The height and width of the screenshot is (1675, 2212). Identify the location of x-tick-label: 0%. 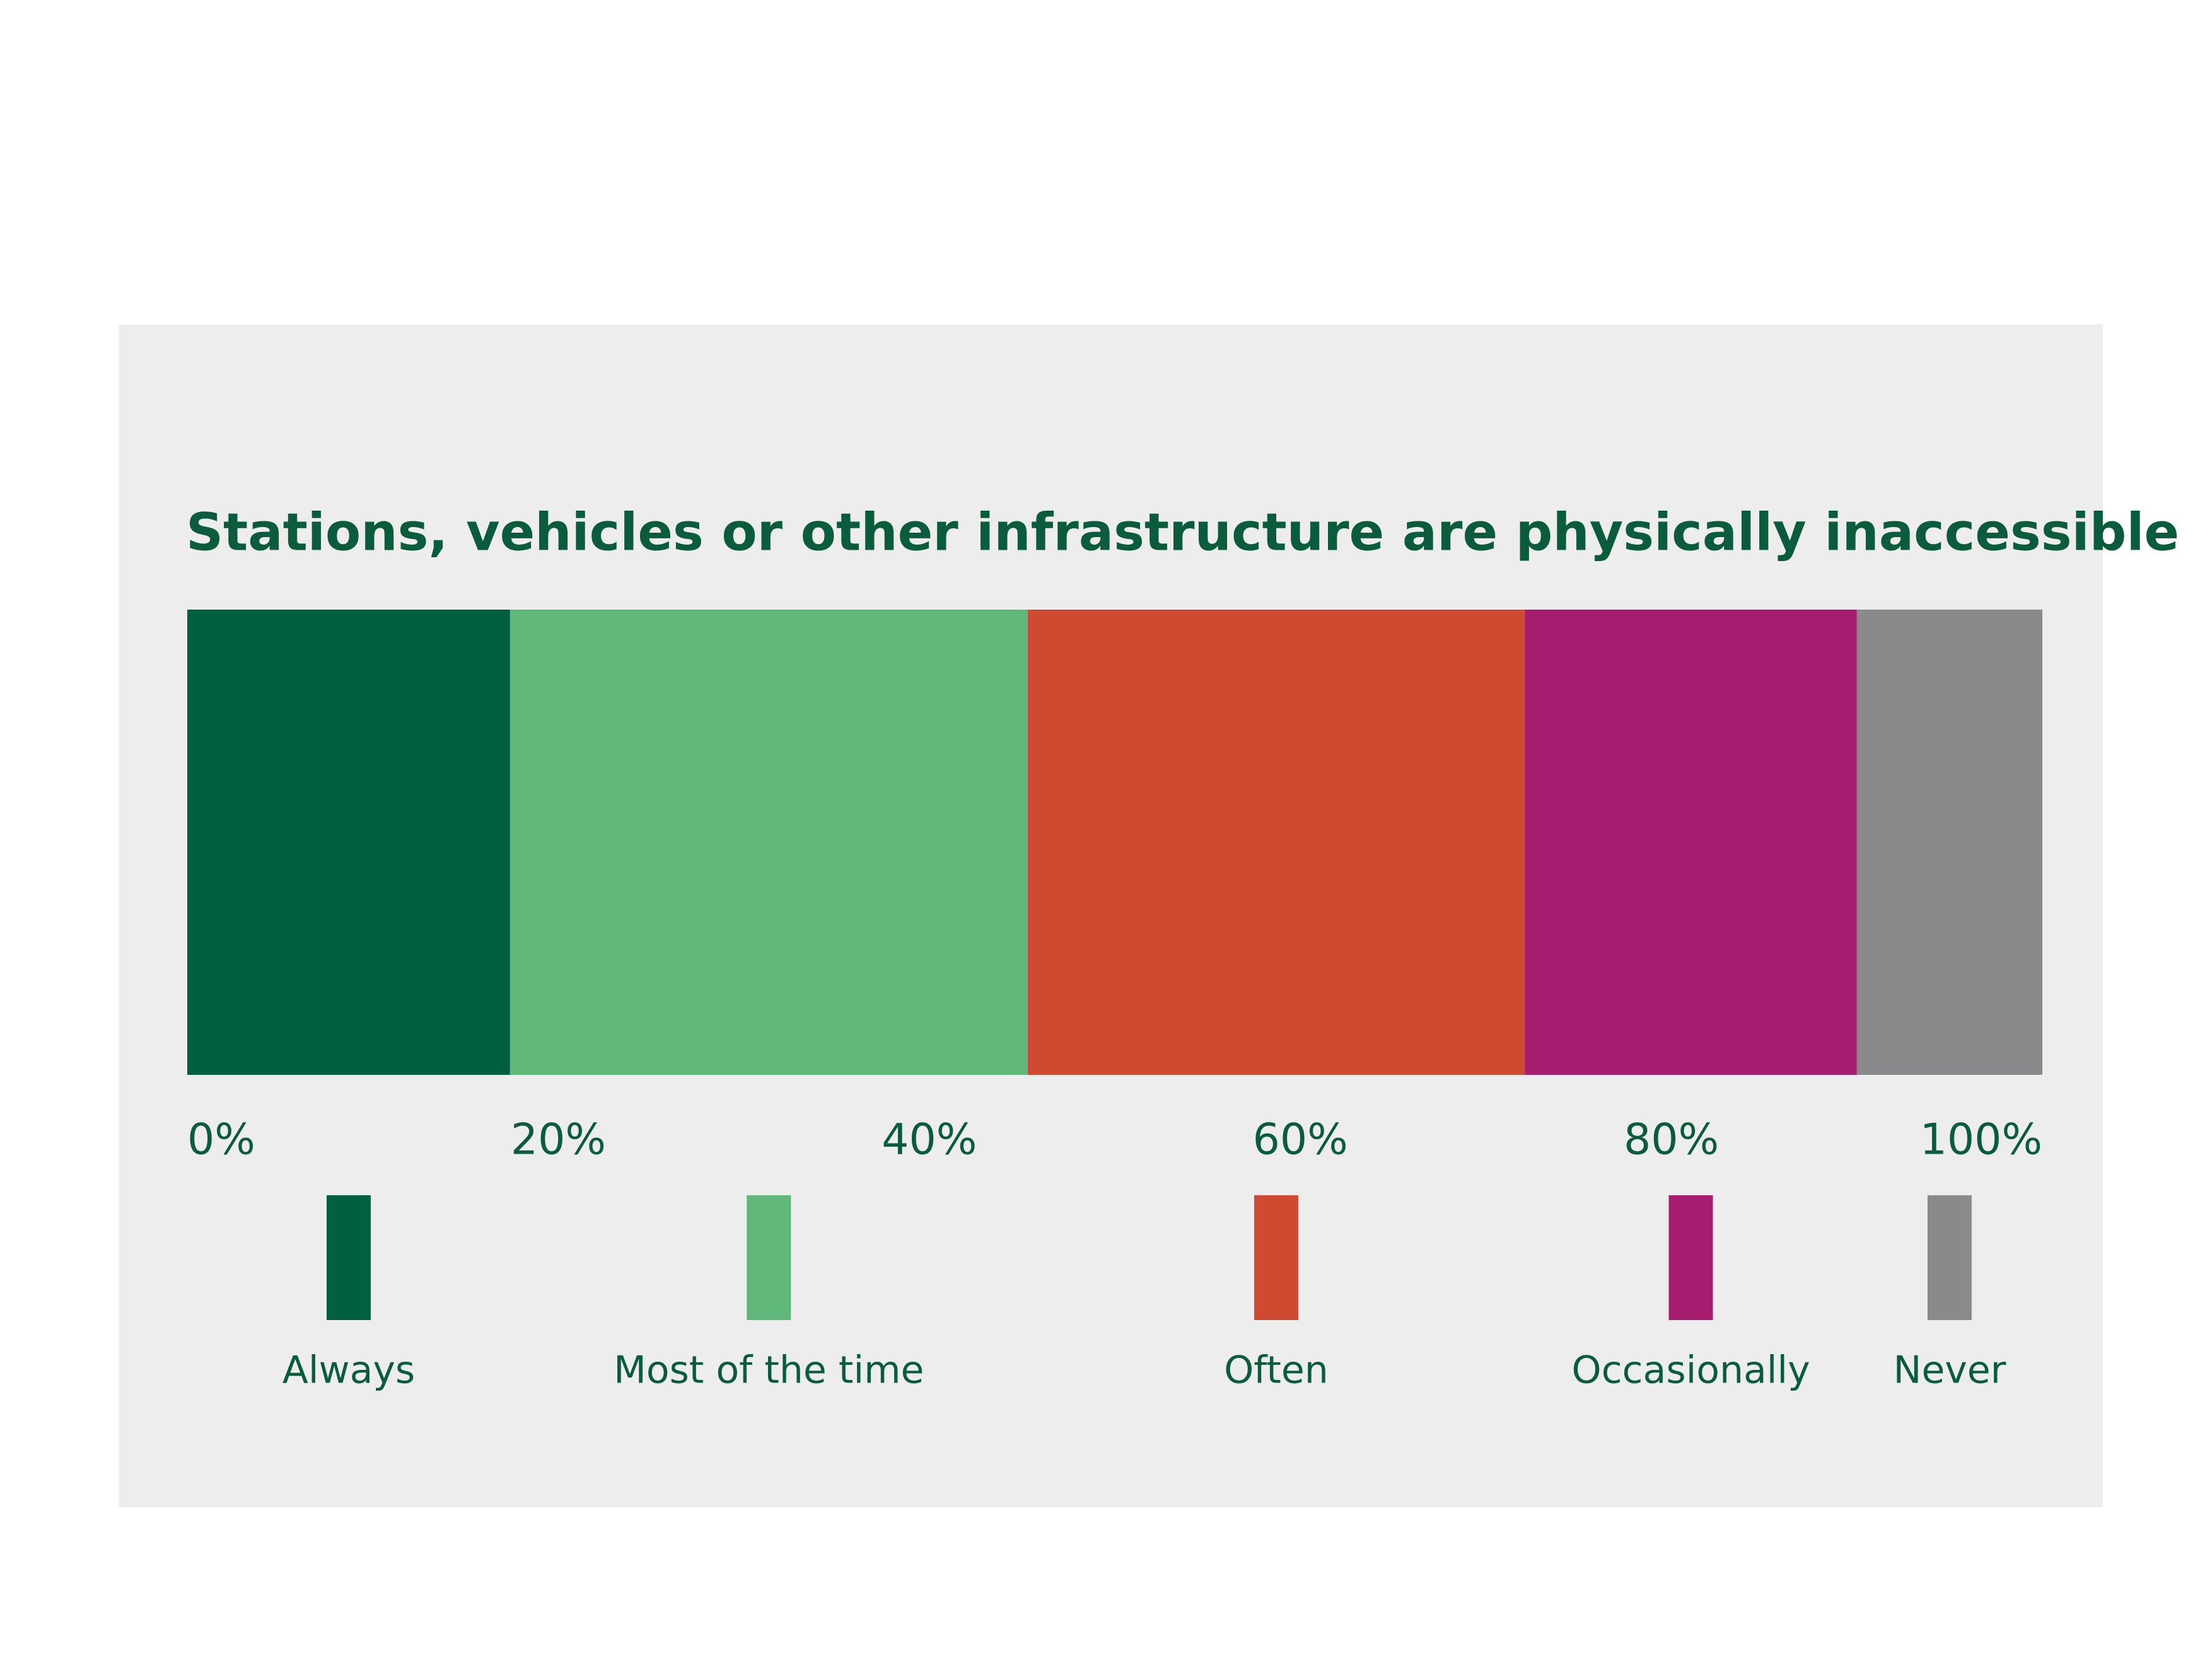
(221, 1140).